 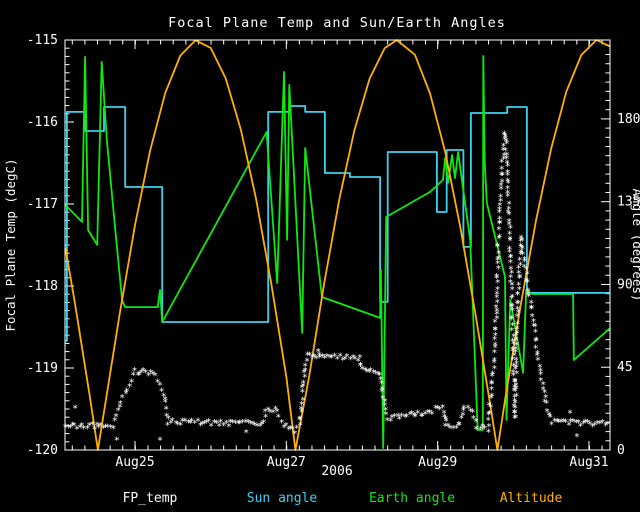 I want to click on y-axis-left-title: Focal Plane Temp (degC), so click(x=10, y=244).